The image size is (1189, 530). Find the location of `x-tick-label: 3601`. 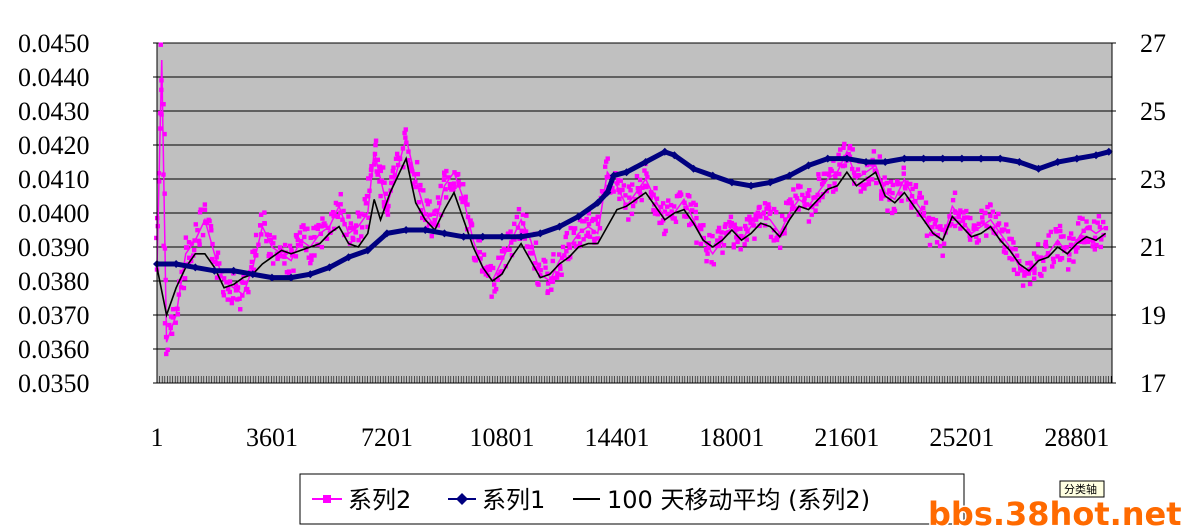

x-tick-label: 3601 is located at coordinates (272, 437).